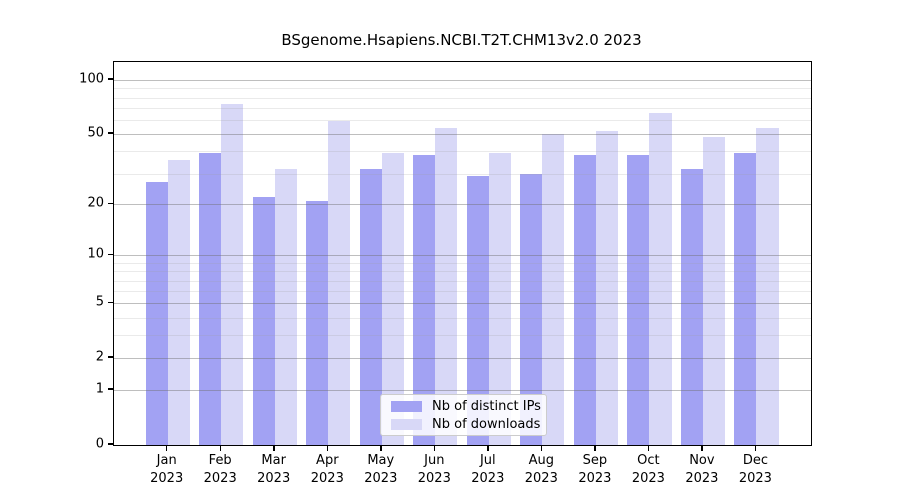  Describe the element at coordinates (607, 288) in the screenshot. I see `bar-downloads-sep` at that location.